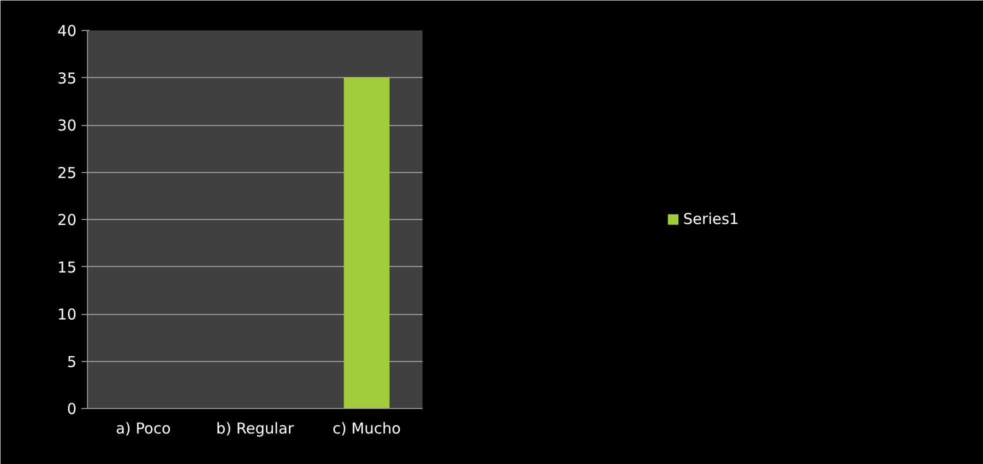 The height and width of the screenshot is (464, 983). What do you see at coordinates (255, 429) in the screenshot?
I see `x-tick-label: b) Regular` at bounding box center [255, 429].